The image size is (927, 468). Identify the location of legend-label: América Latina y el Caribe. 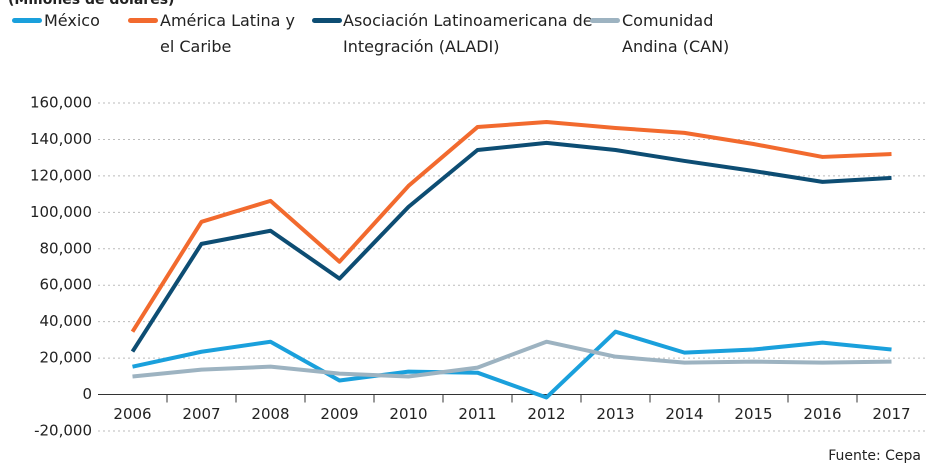
(228, 33).